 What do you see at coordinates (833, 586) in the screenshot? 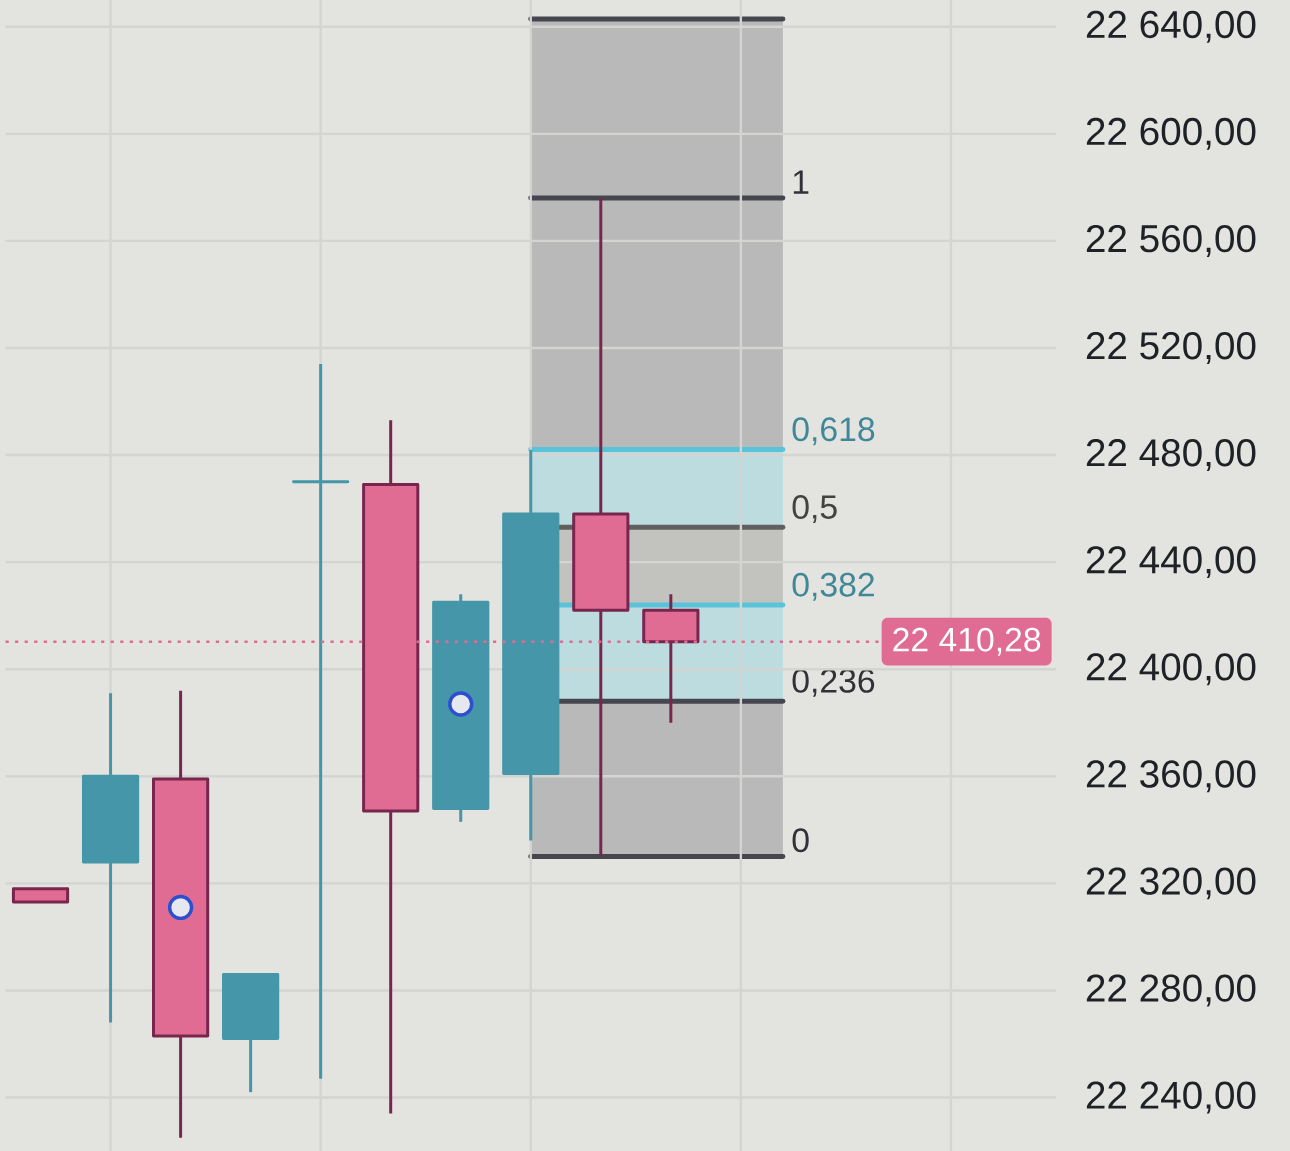
I see `ref-line-label: 0,382` at bounding box center [833, 586].